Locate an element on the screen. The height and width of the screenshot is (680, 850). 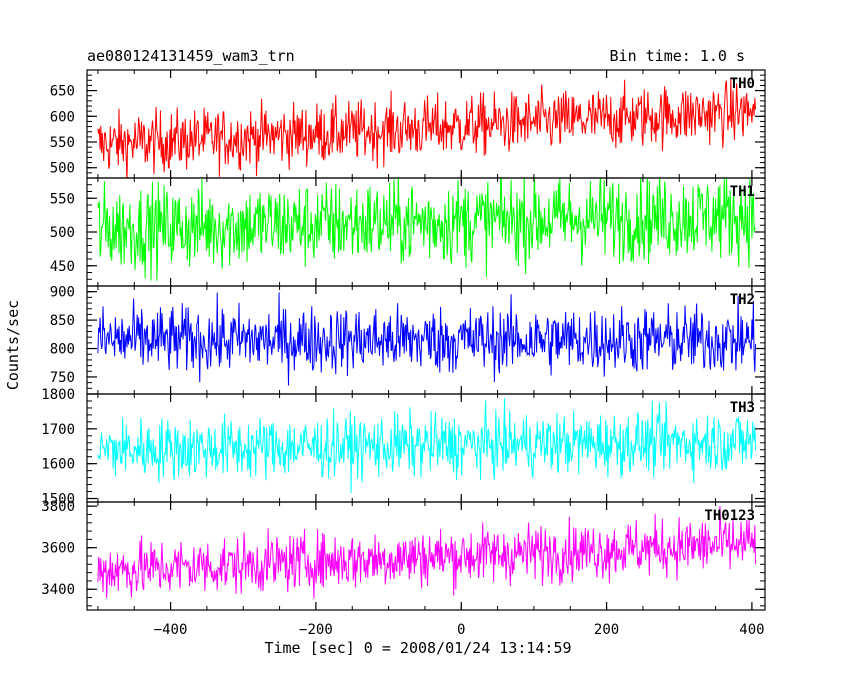
y-tick-label: 750 is located at coordinates (62, 378).